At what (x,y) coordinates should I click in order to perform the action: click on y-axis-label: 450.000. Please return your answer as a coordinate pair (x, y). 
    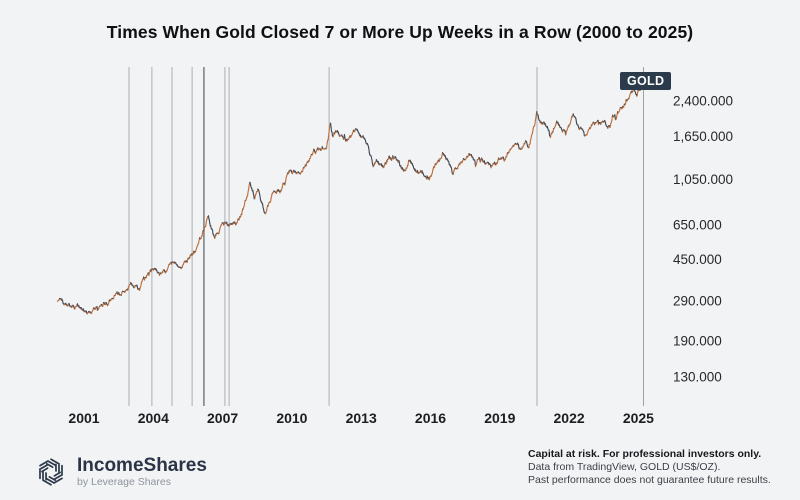
    Looking at the image, I should click on (697, 259).